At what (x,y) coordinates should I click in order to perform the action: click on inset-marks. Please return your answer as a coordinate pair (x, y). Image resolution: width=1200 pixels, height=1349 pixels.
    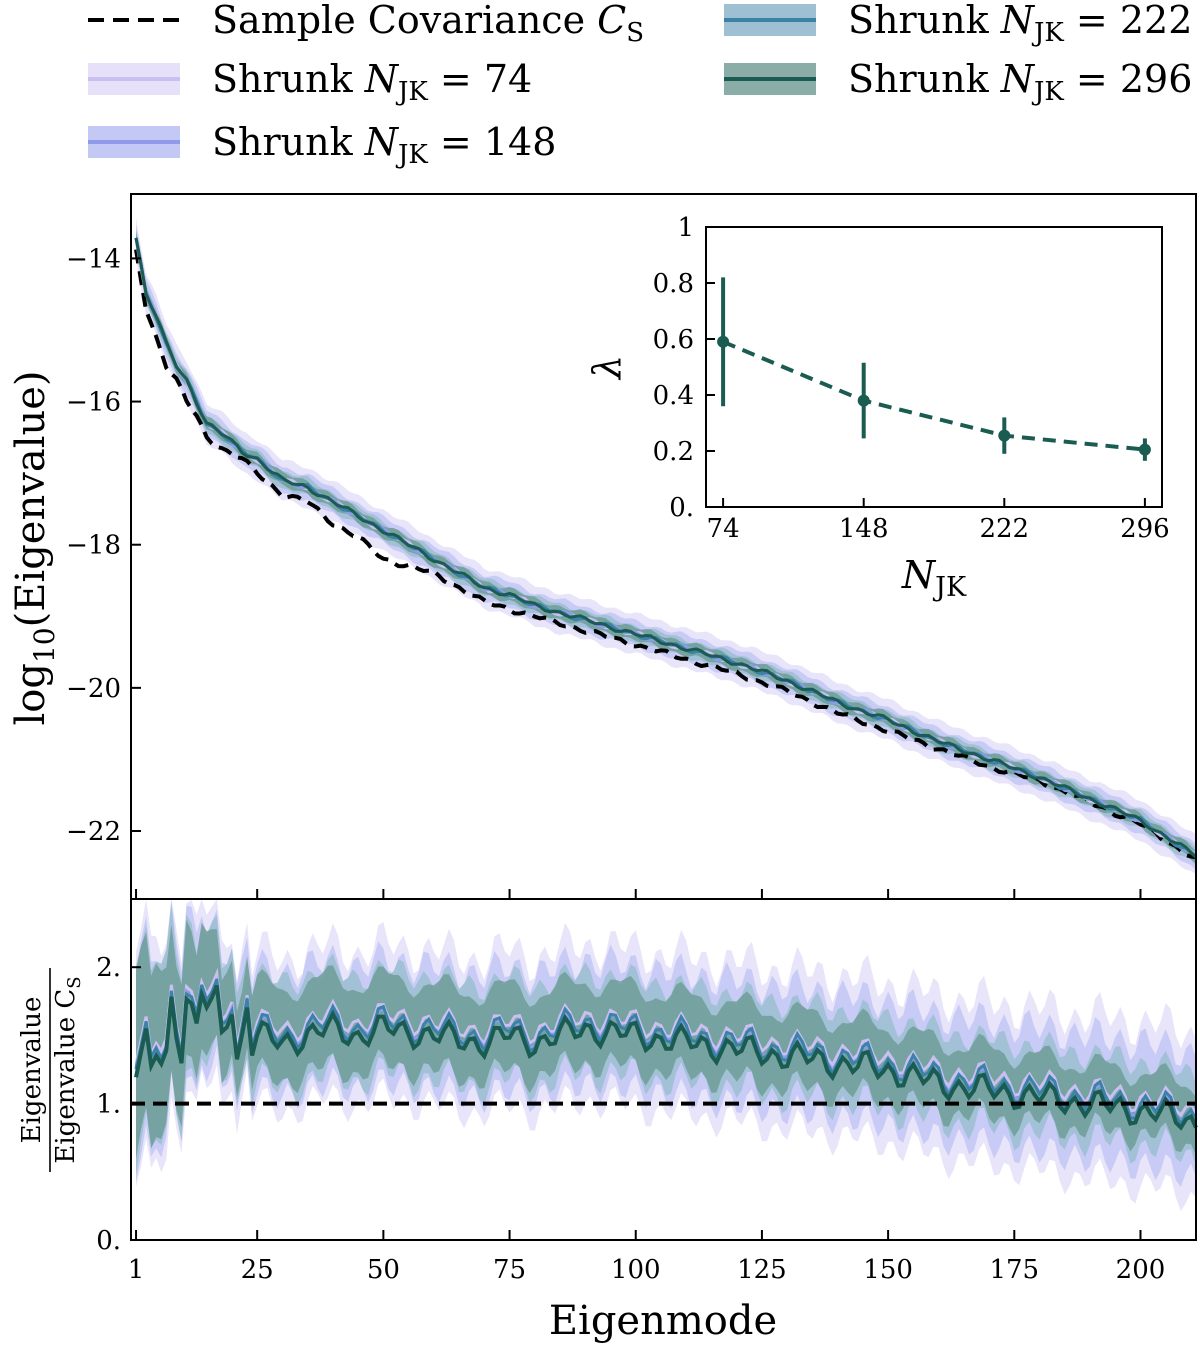
    Looking at the image, I should click on (934, 369).